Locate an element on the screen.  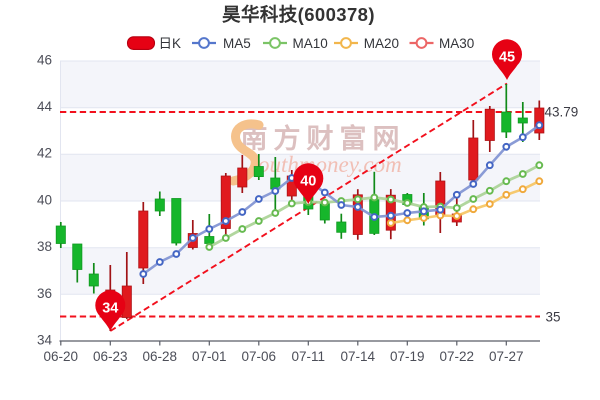
svg-text: 07-14 is located at coordinates (358, 356).